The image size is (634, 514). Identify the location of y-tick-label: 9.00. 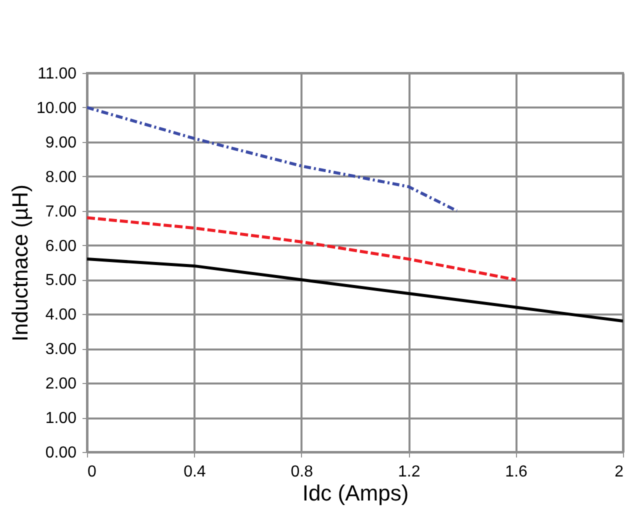
(61, 143).